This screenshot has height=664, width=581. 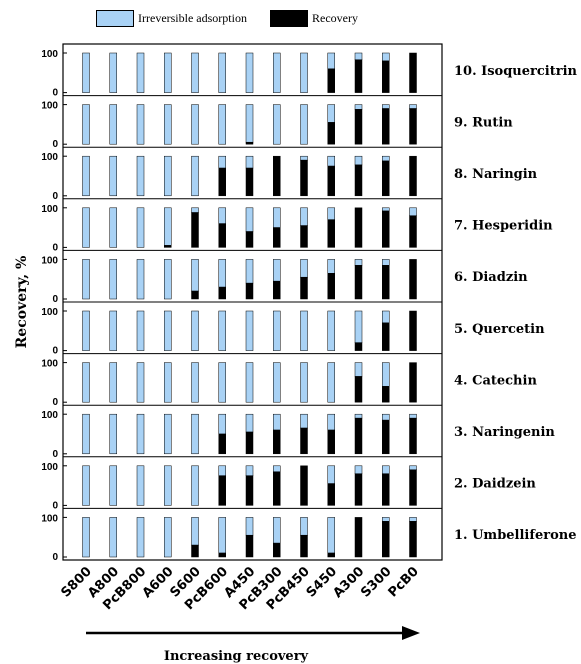 I want to click on x-axis-title: Increasing recovery, so click(x=236, y=656).